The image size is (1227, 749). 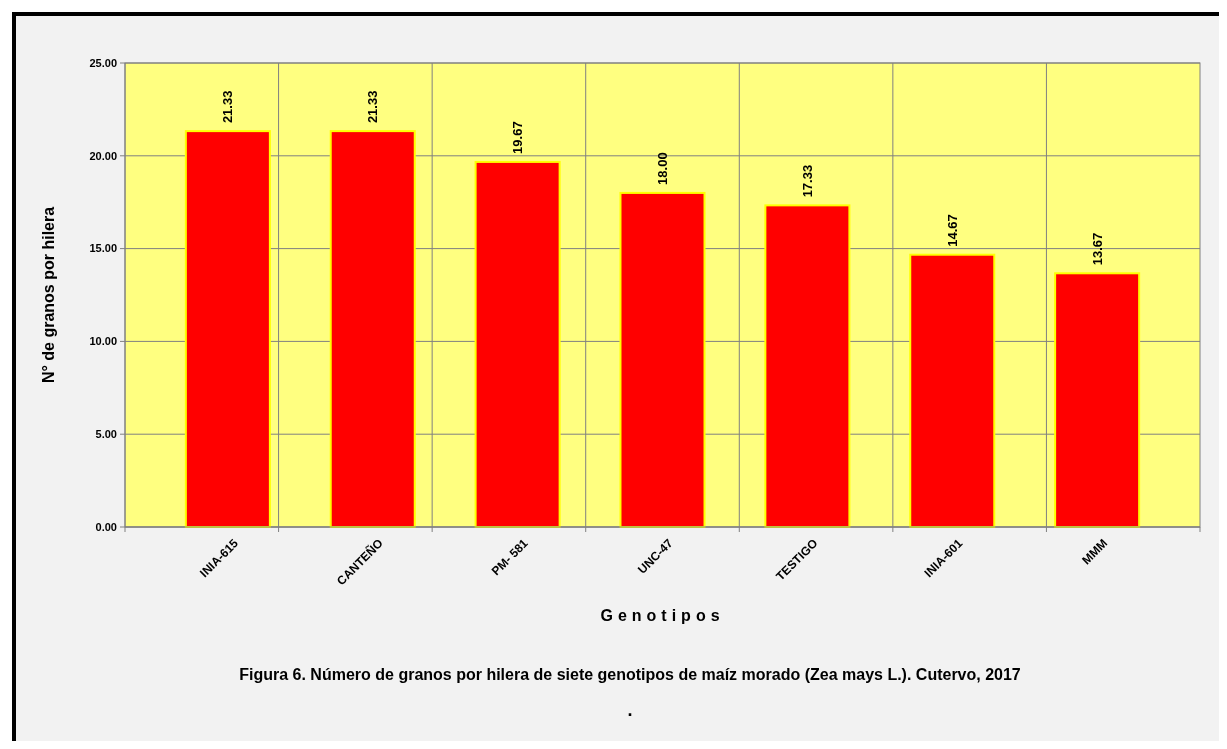 I want to click on data-label: 18.00, so click(x=663, y=168).